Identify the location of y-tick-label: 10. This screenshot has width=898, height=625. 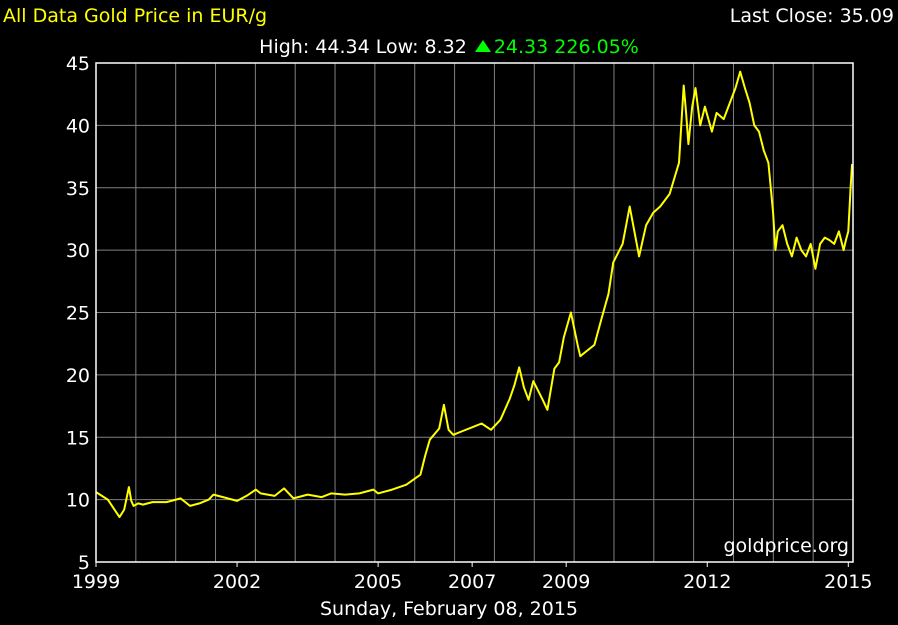
(78, 501).